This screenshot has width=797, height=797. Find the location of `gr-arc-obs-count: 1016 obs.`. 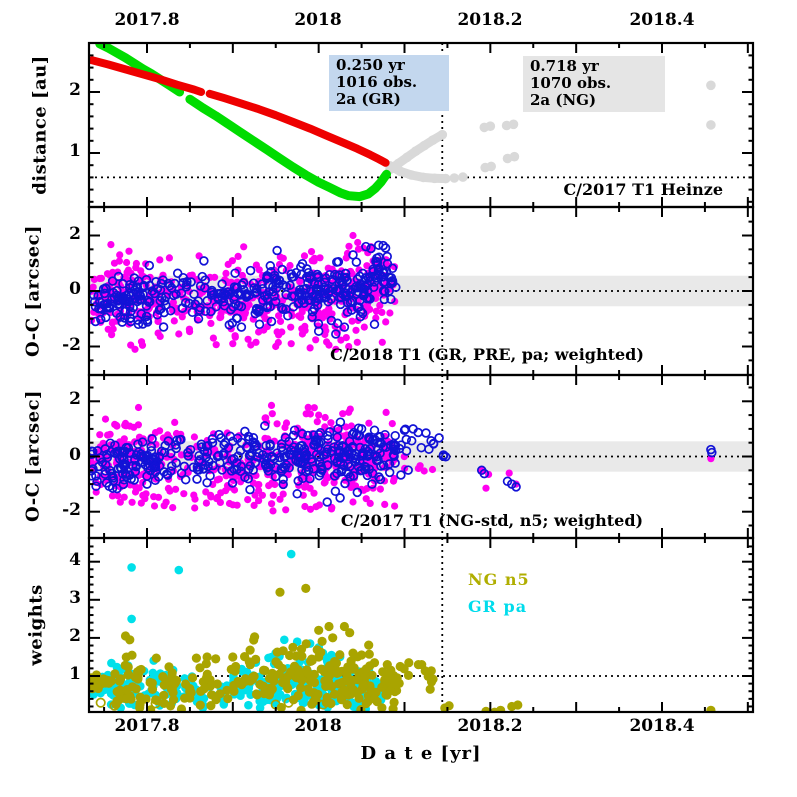

gr-arc-obs-count: 1016 obs. is located at coordinates (377, 82).